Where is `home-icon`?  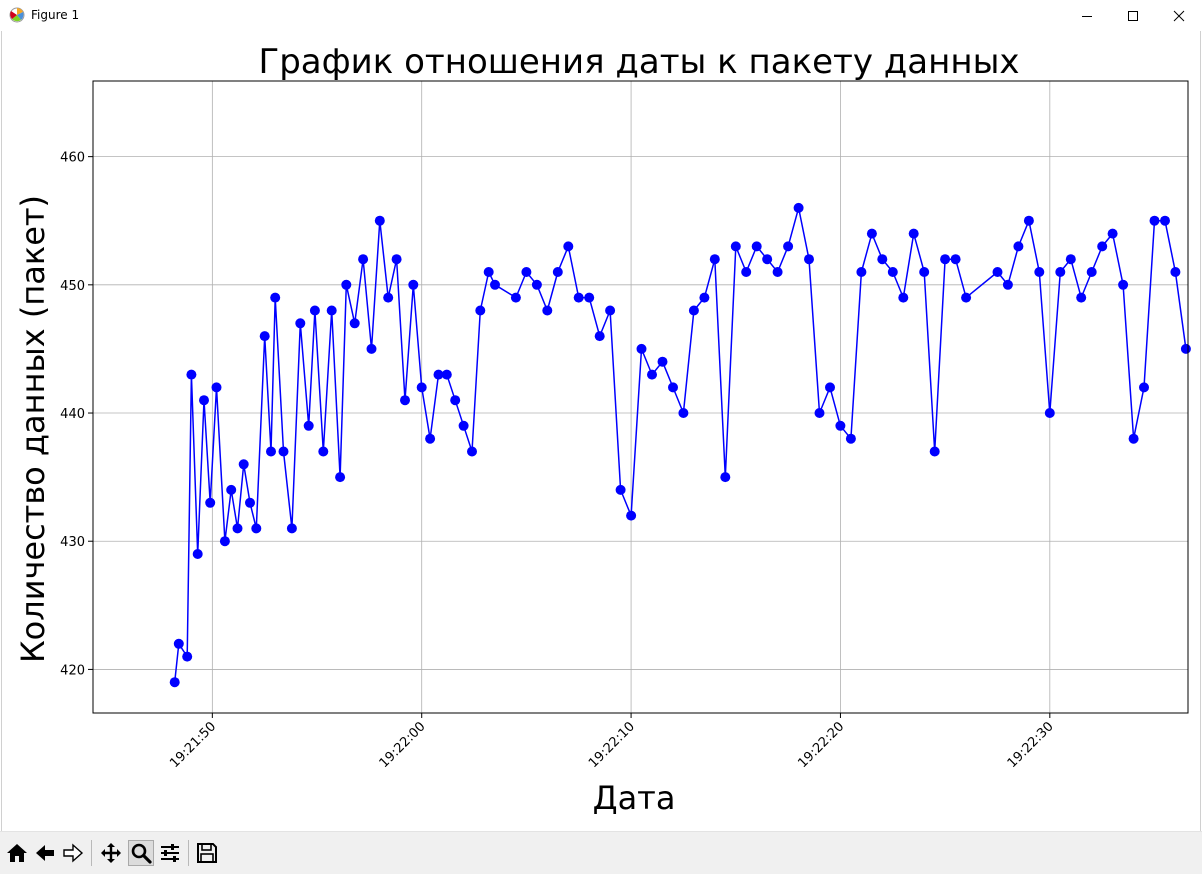 home-icon is located at coordinates (17, 853).